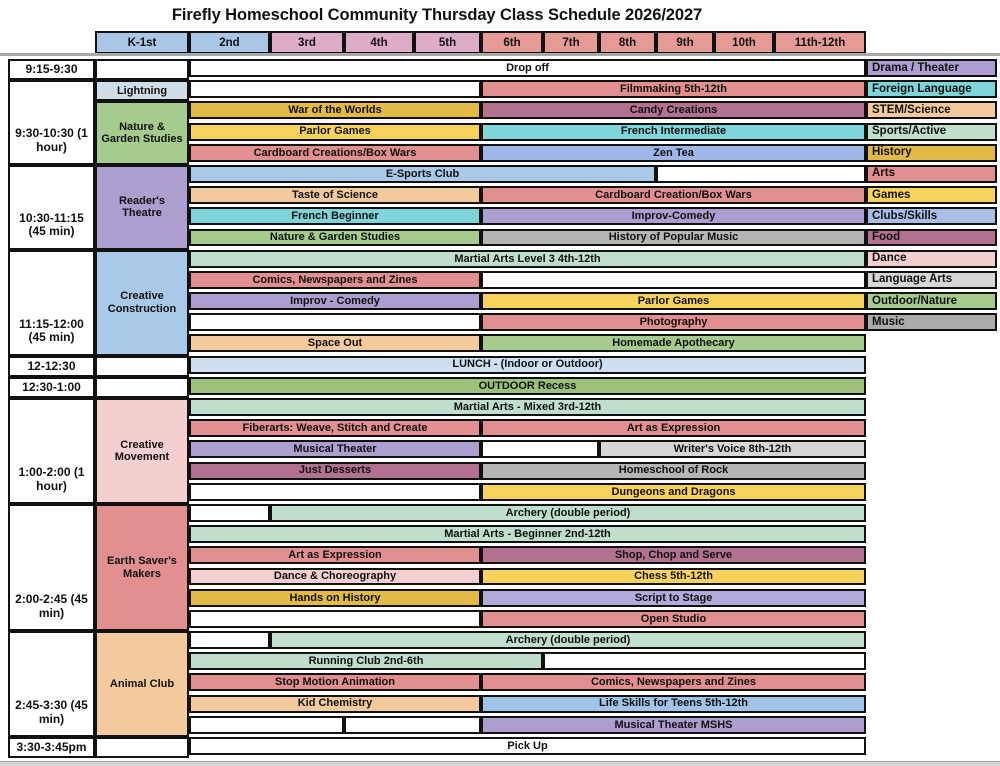  I want to click on history-of-popular-music-cell: History of Popular Music, so click(673, 237).